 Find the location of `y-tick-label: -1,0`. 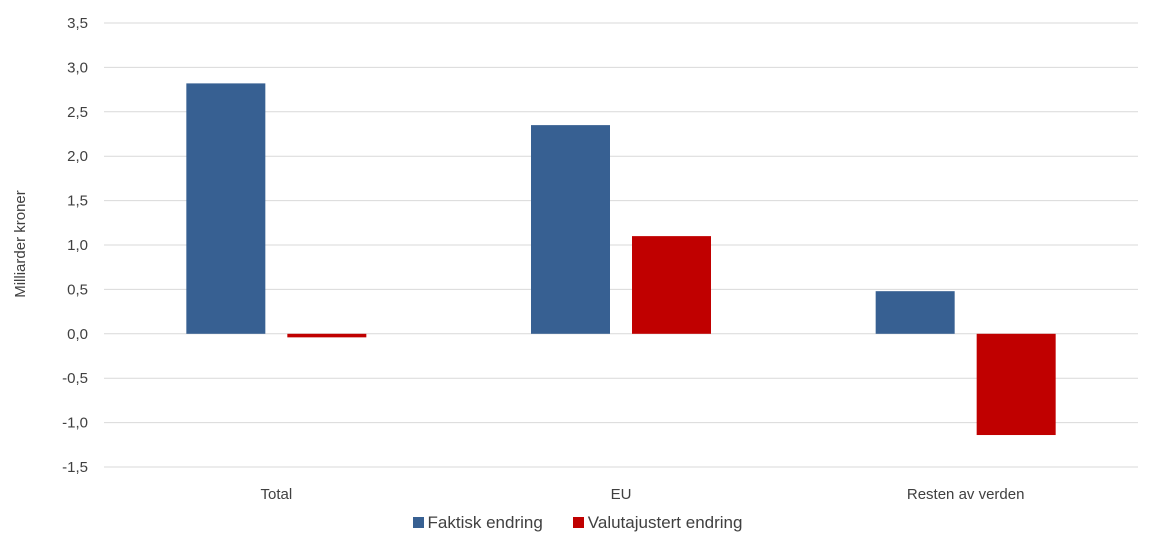

y-tick-label: -1,0 is located at coordinates (75, 423).